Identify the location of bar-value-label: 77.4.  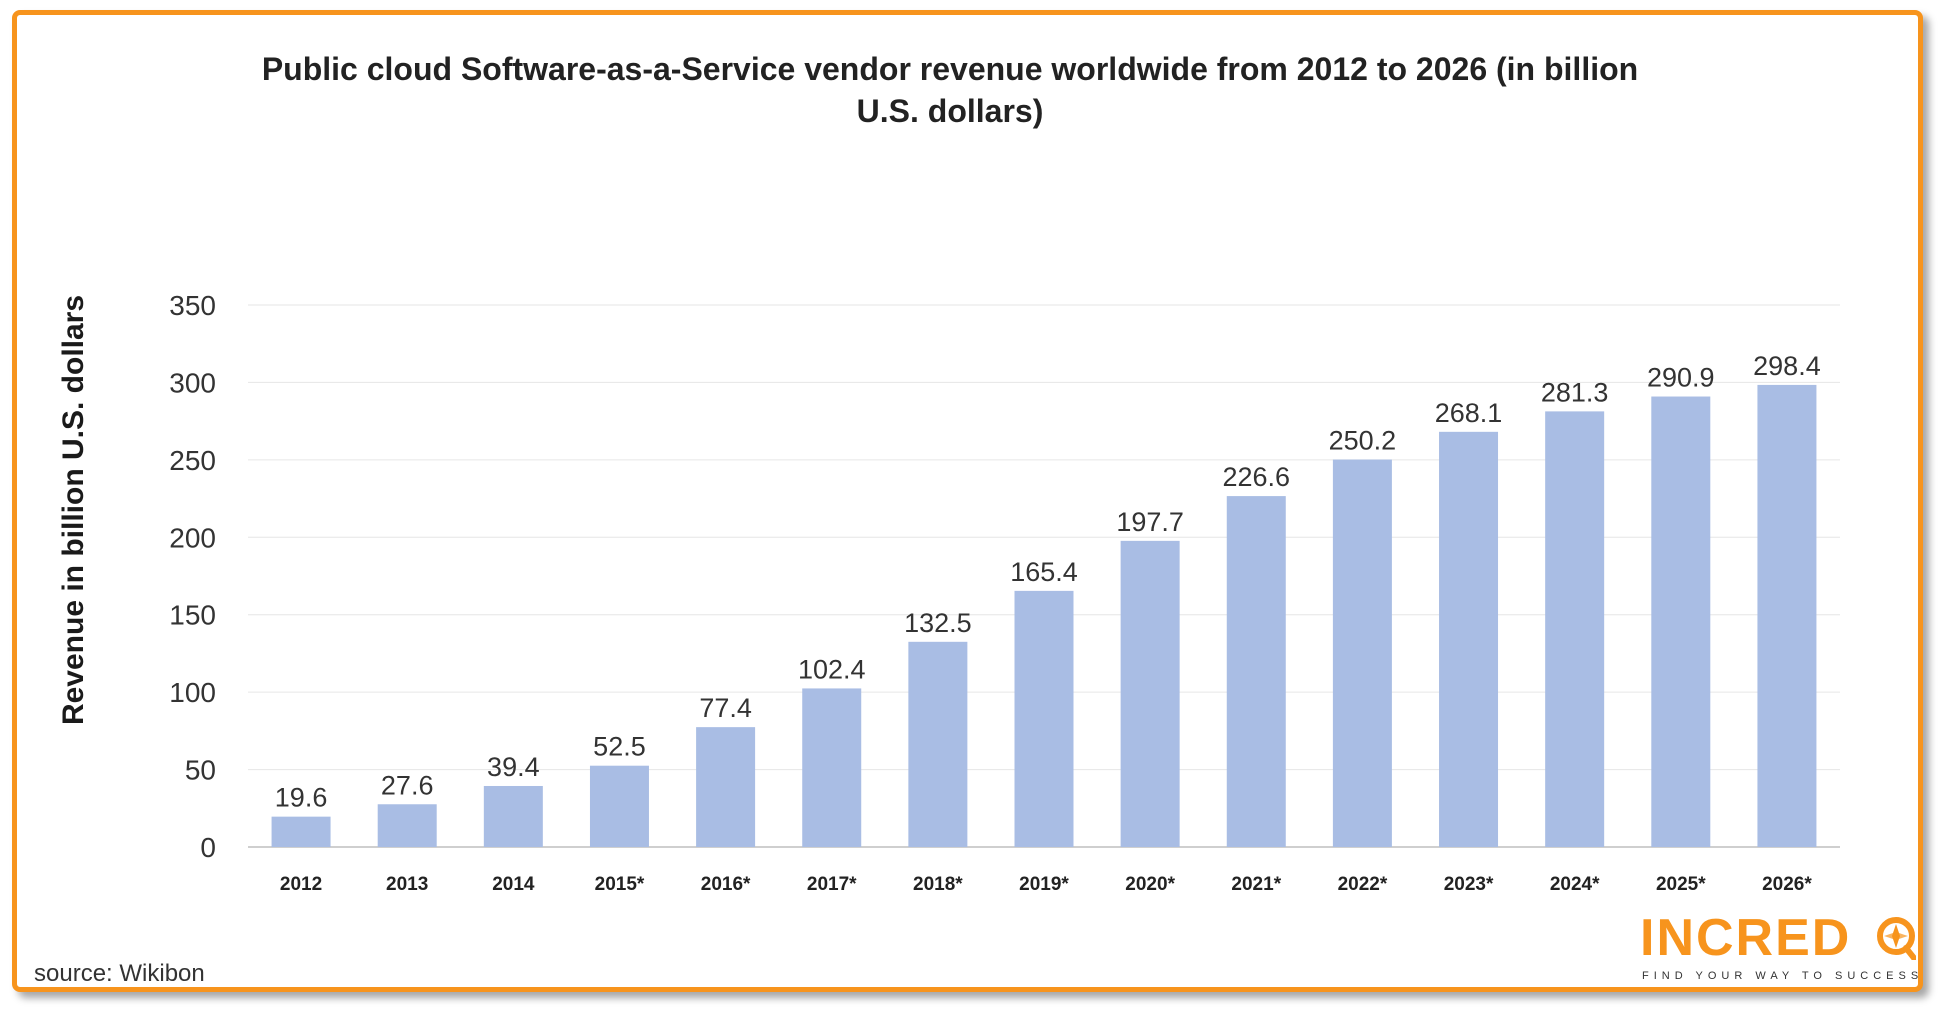
(725, 708).